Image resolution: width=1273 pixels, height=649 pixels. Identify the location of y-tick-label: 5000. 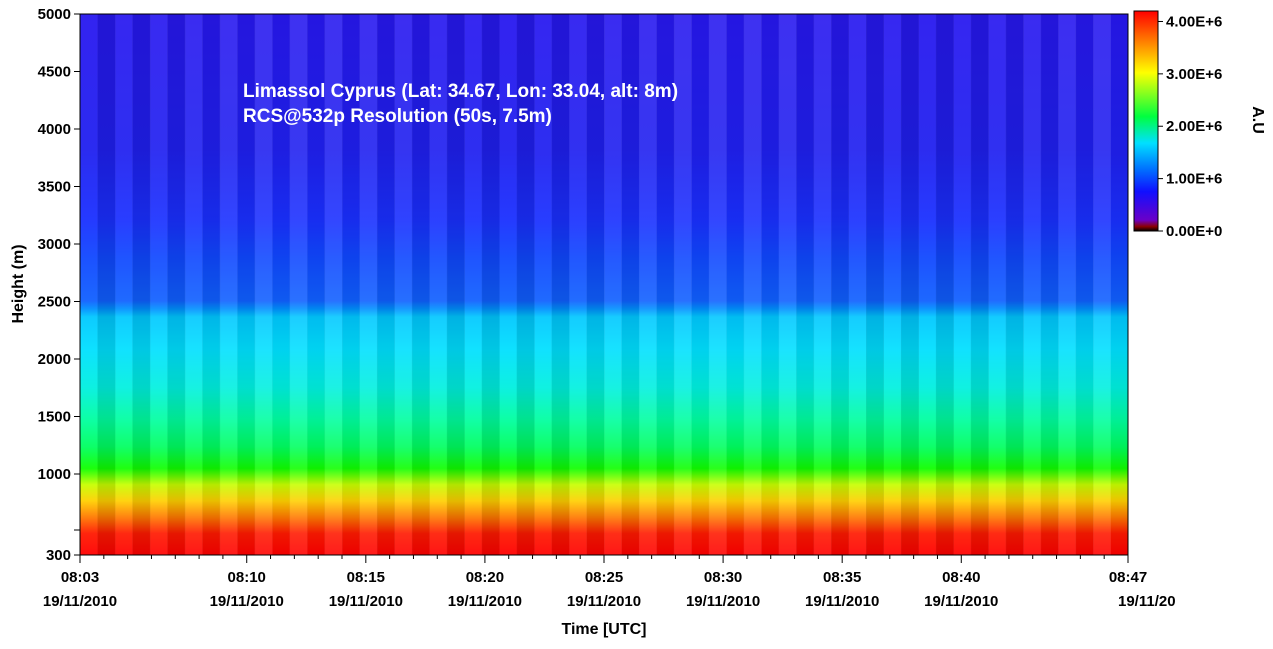
(54, 14).